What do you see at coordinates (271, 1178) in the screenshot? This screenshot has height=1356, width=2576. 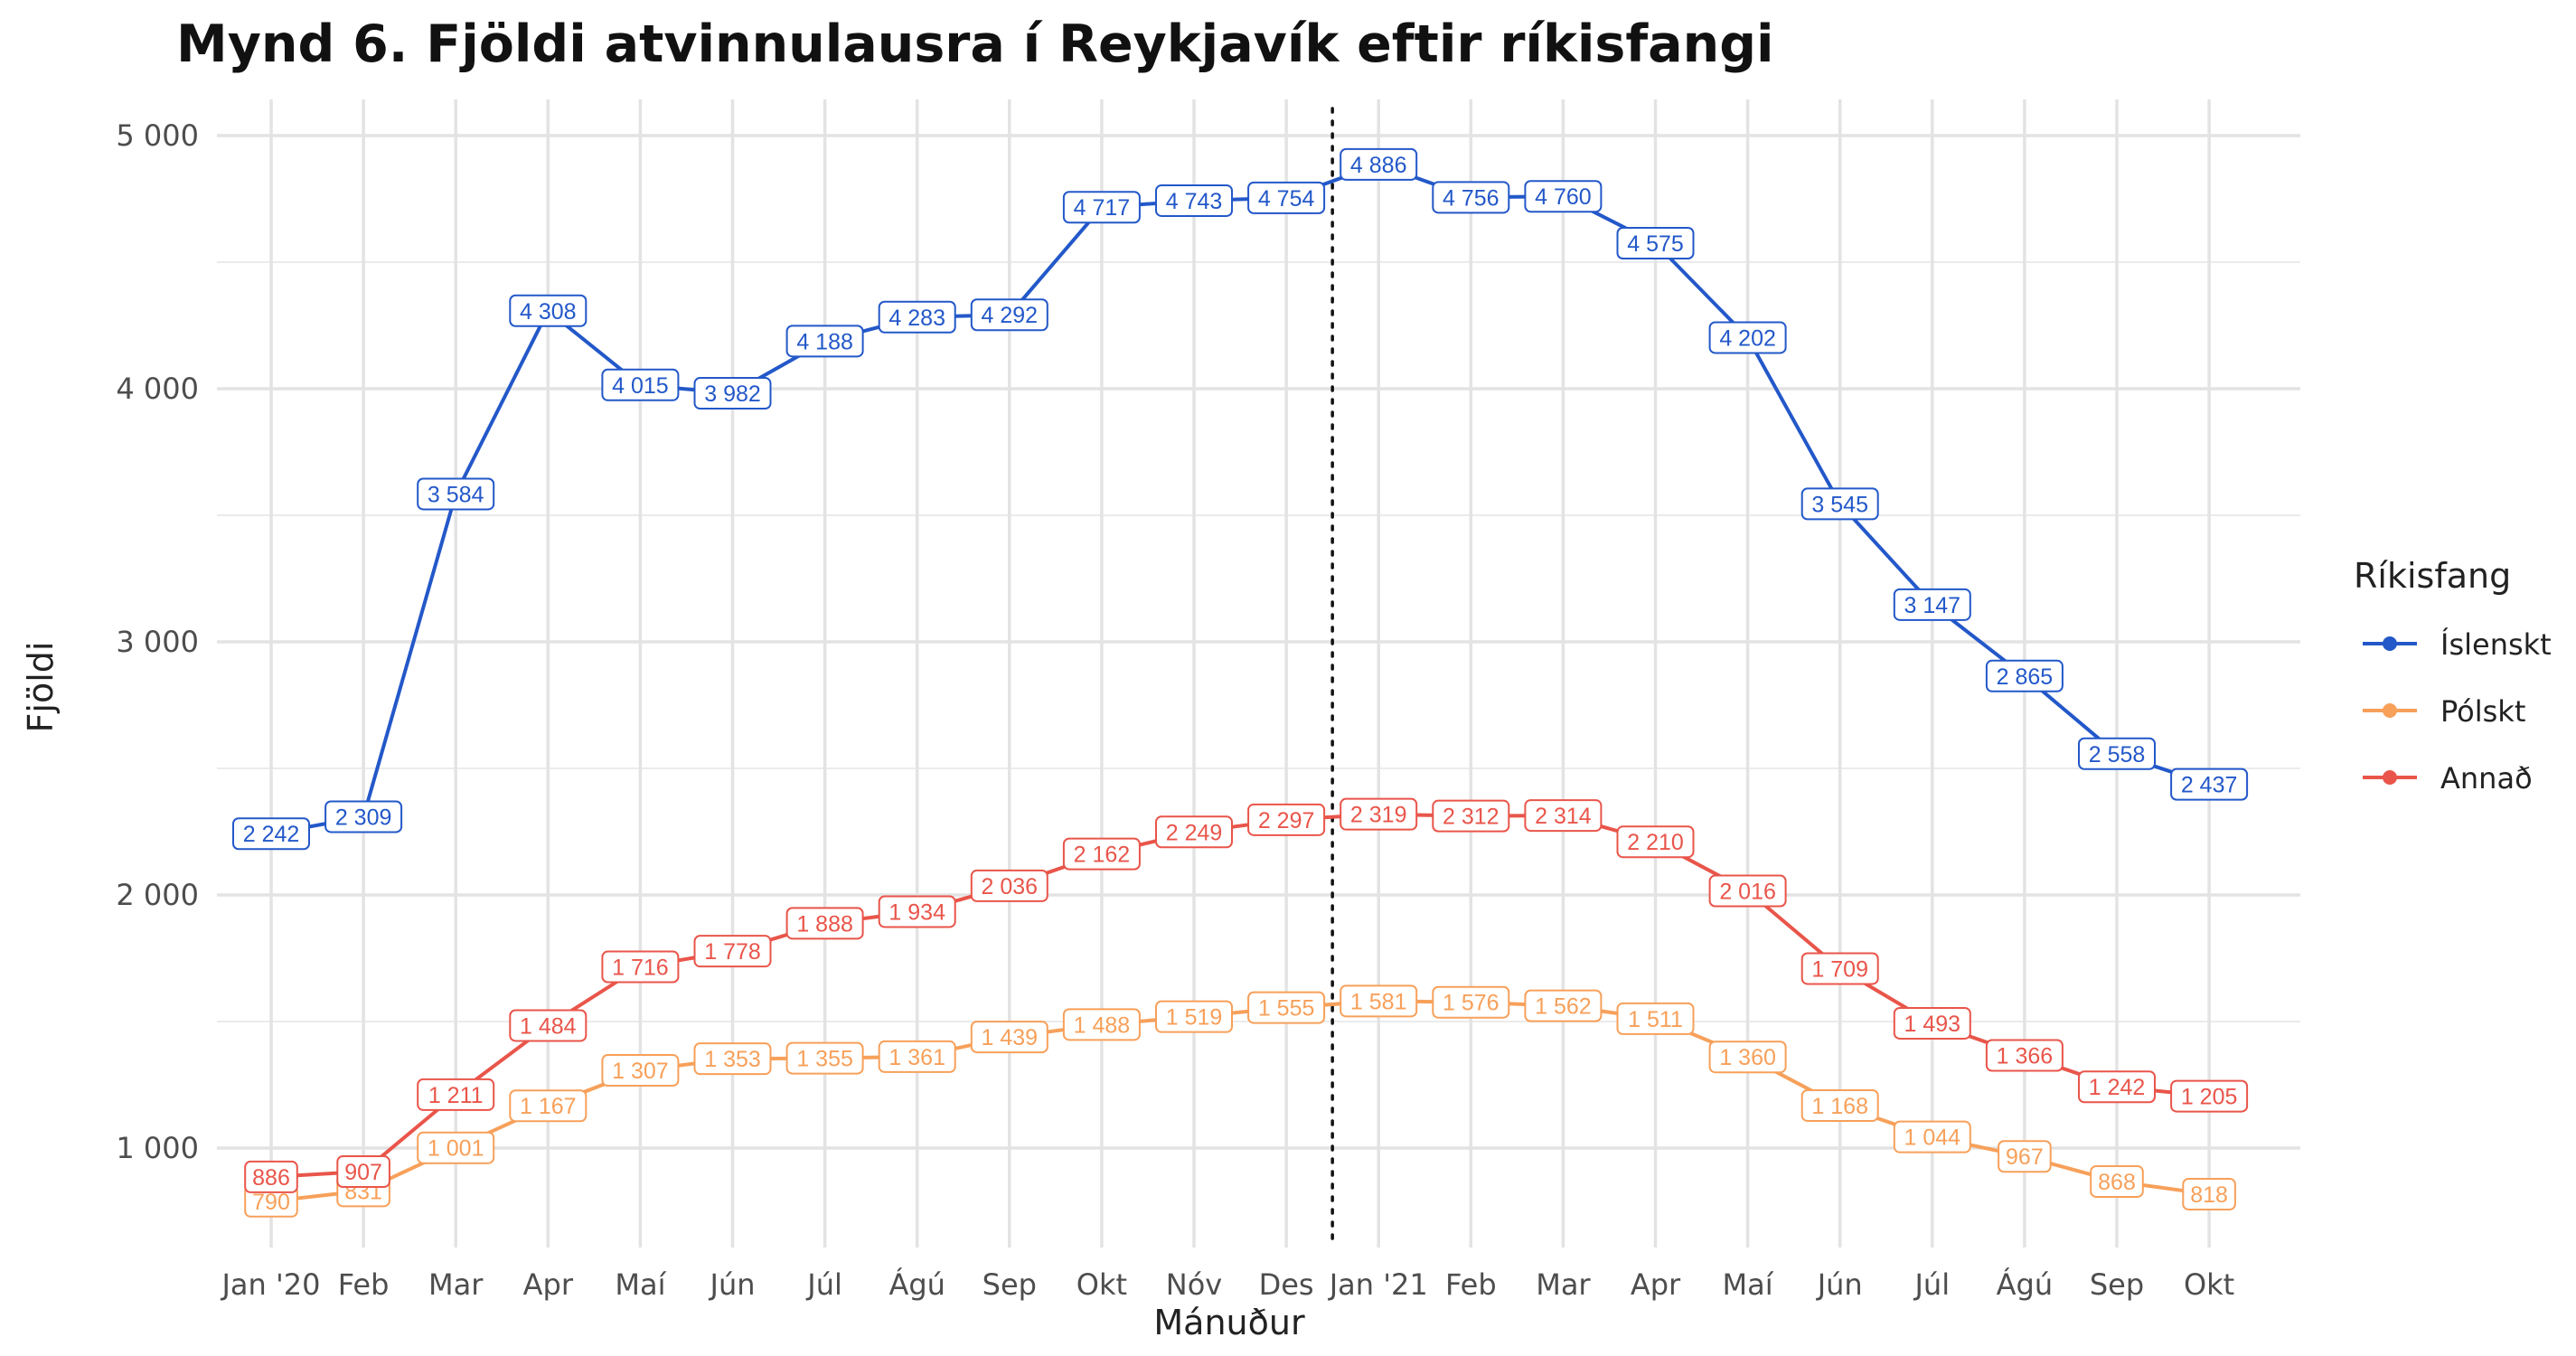 I see `data-label: 886` at bounding box center [271, 1178].